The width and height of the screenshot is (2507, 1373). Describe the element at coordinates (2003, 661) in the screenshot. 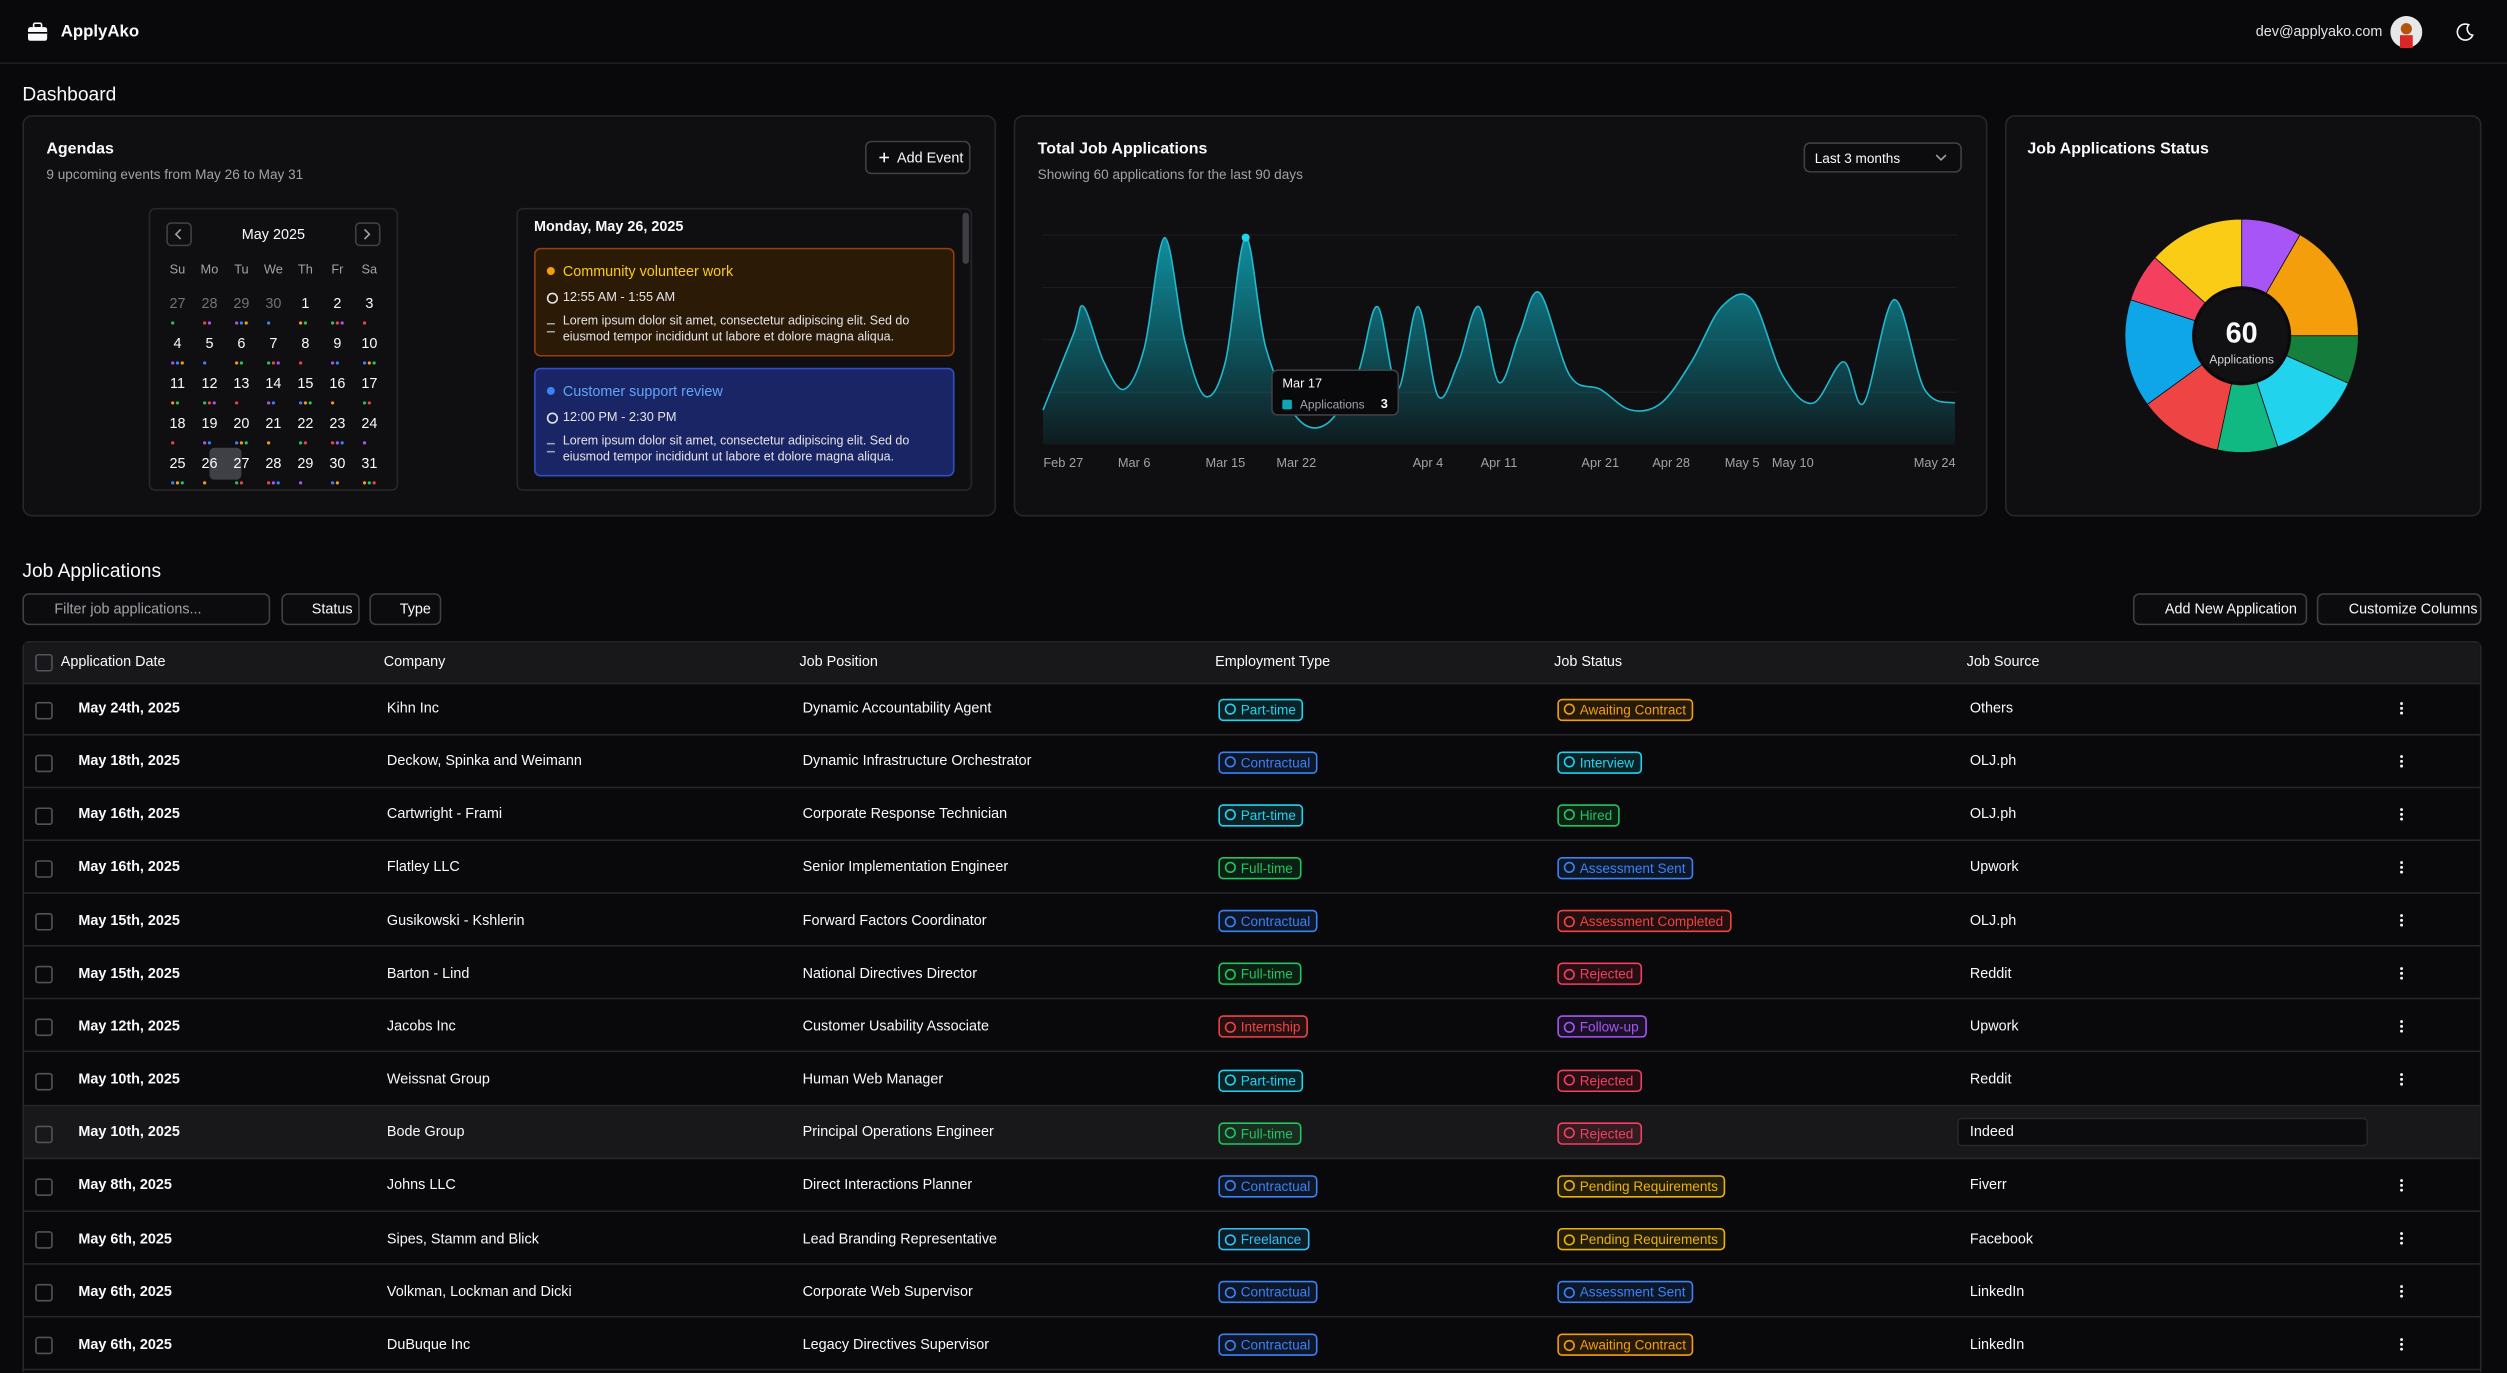

I see `column-header: Job Source` at that location.